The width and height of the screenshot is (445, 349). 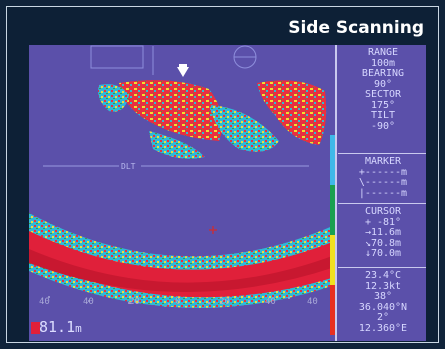 What do you see at coordinates (383, 126) in the screenshot?
I see `tilt-value: -90°` at bounding box center [383, 126].